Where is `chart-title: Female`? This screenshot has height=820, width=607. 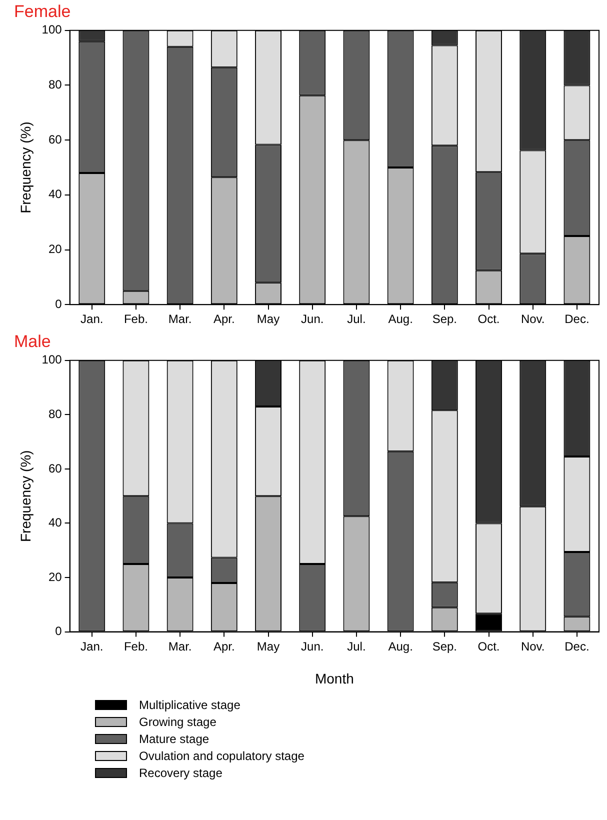 chart-title: Female is located at coordinates (42, 11).